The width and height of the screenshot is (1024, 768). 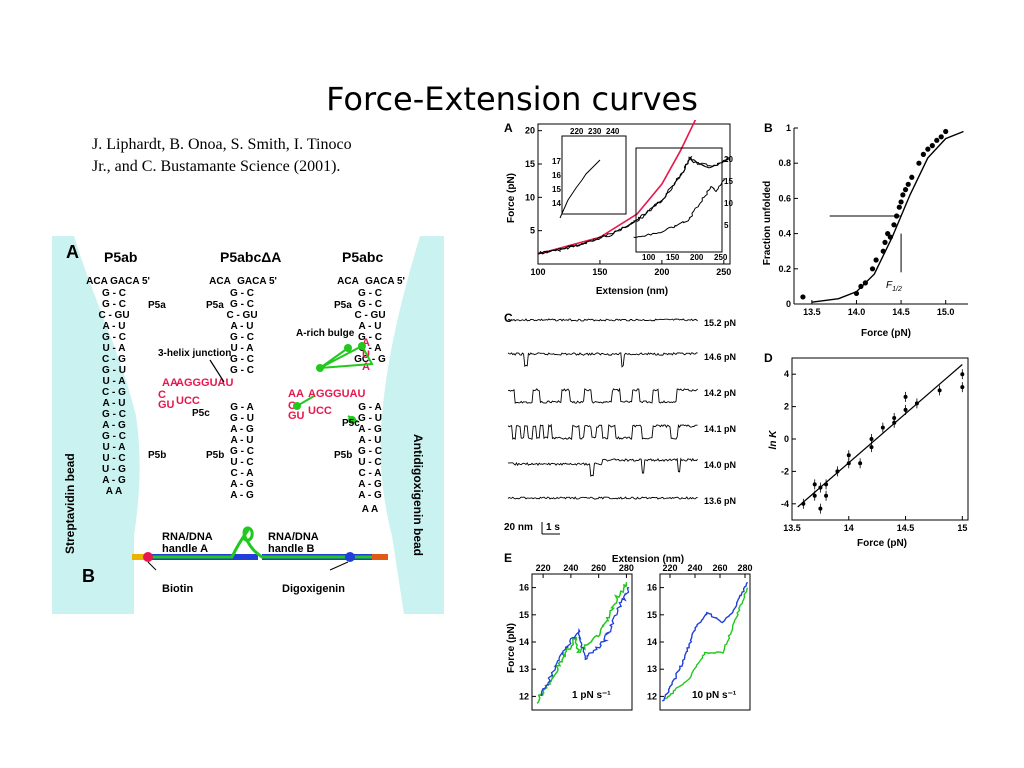 What do you see at coordinates (652, 696) in the screenshot?
I see `panel-e-y-tick-label: 12` at bounding box center [652, 696].